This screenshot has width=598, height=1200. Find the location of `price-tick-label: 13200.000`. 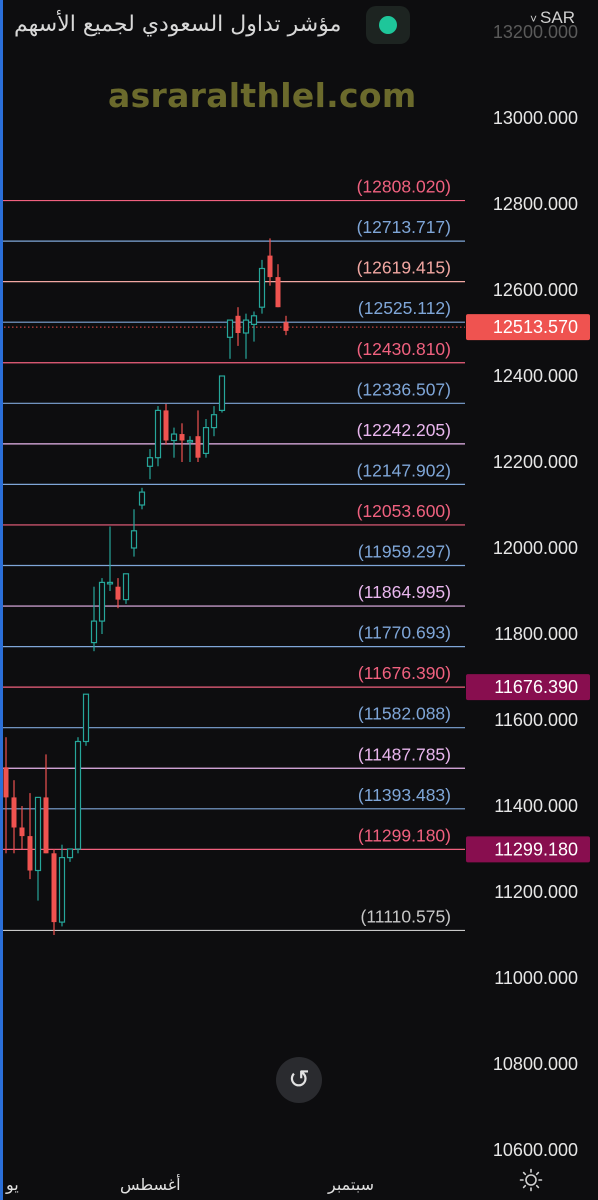

price-tick-label: 13200.000 is located at coordinates (535, 32).